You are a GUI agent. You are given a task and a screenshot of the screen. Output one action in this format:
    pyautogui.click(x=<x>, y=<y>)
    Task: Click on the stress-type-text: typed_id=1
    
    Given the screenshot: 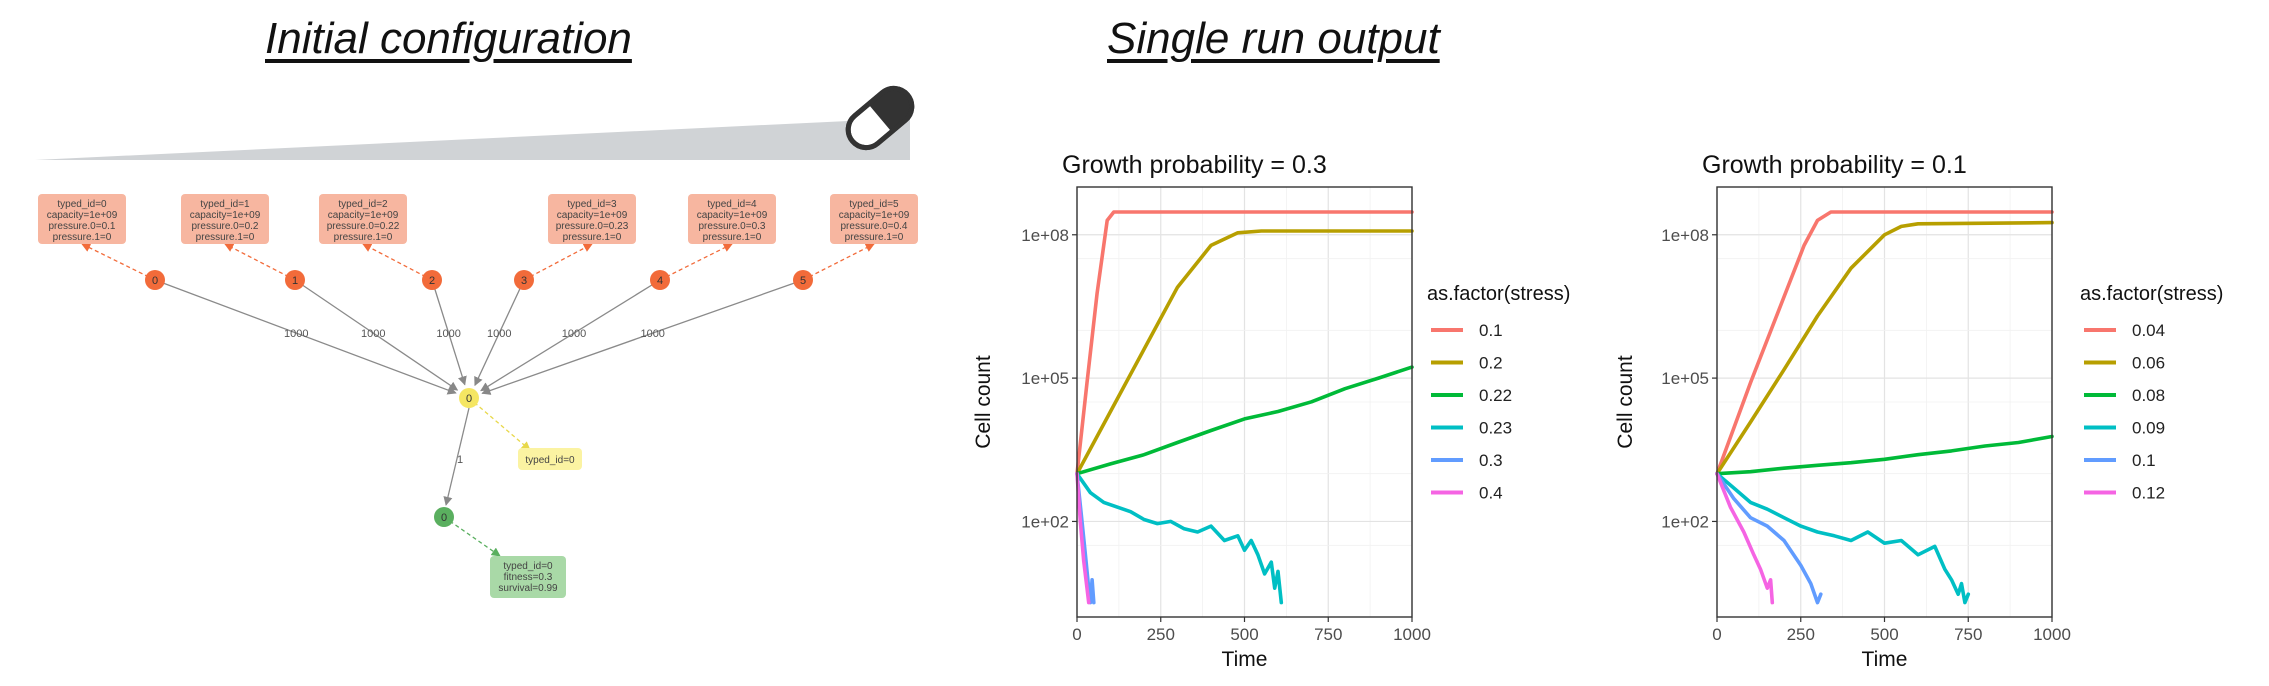 What is the action you would take?
    pyautogui.click(x=225, y=204)
    